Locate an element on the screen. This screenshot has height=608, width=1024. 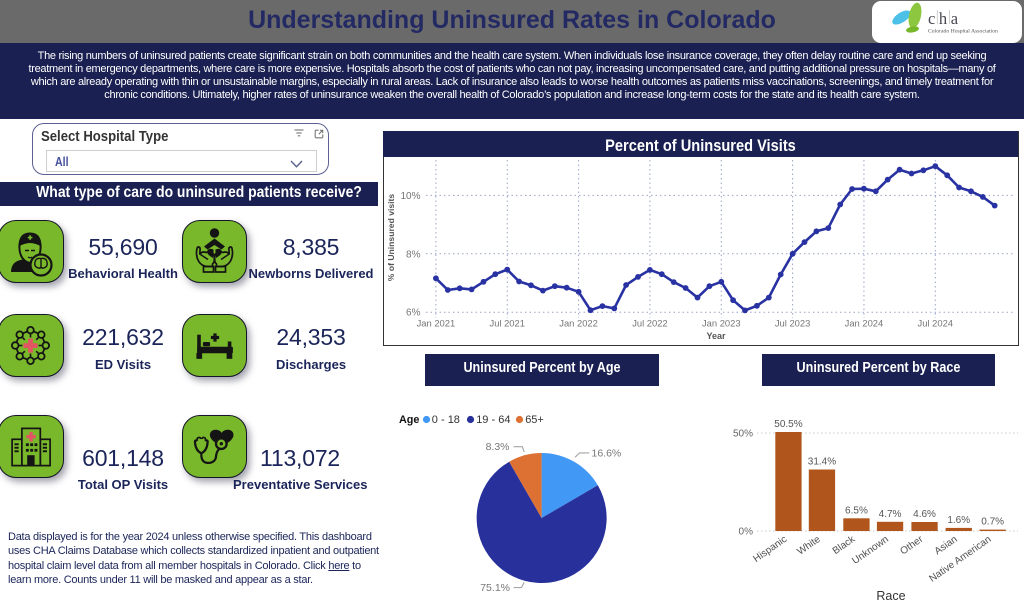
svg-text: 16.6% is located at coordinates (607, 453).